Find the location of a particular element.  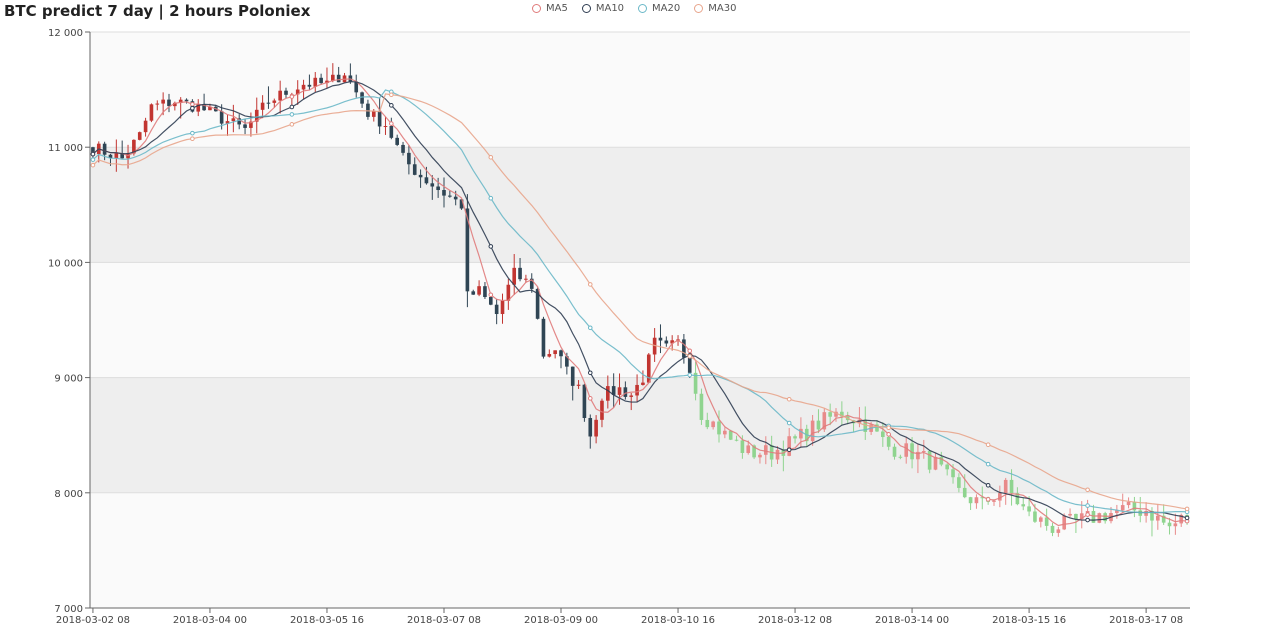

legend-item-ma5: MA5 is located at coordinates (550, 8).